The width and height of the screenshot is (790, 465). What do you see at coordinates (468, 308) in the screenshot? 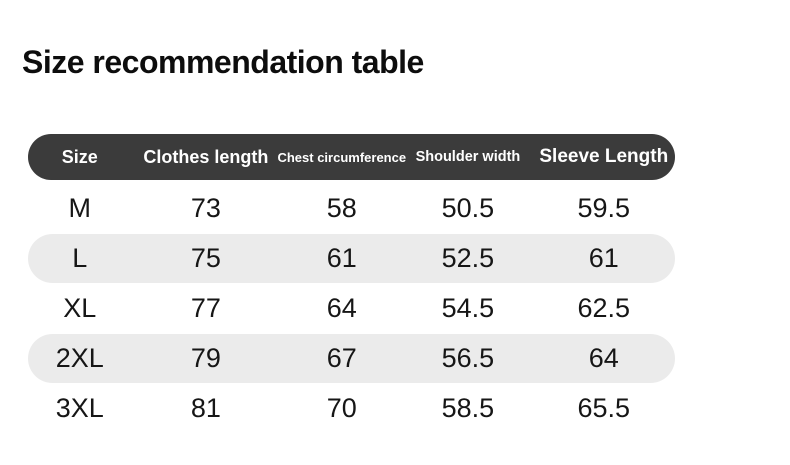
I see `shoulder-width-cell: 54.5` at bounding box center [468, 308].